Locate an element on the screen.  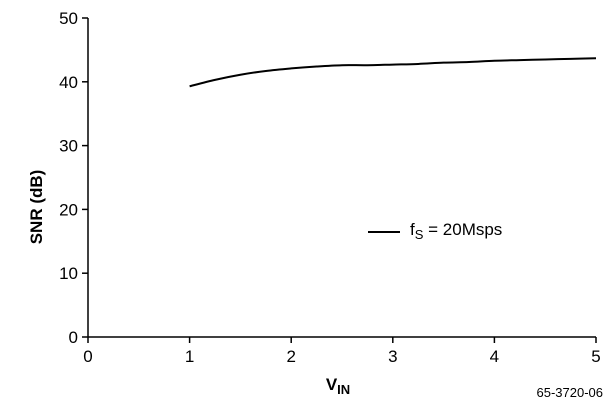
y-tick-label: 40 is located at coordinates (68, 82).